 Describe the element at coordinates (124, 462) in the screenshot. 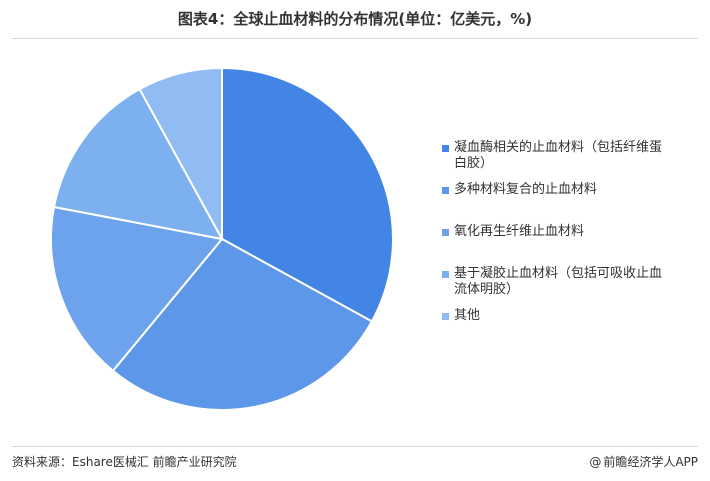

I see `source-note: 资料来源：Eshare医械汇 前瞻产业研究院` at that location.